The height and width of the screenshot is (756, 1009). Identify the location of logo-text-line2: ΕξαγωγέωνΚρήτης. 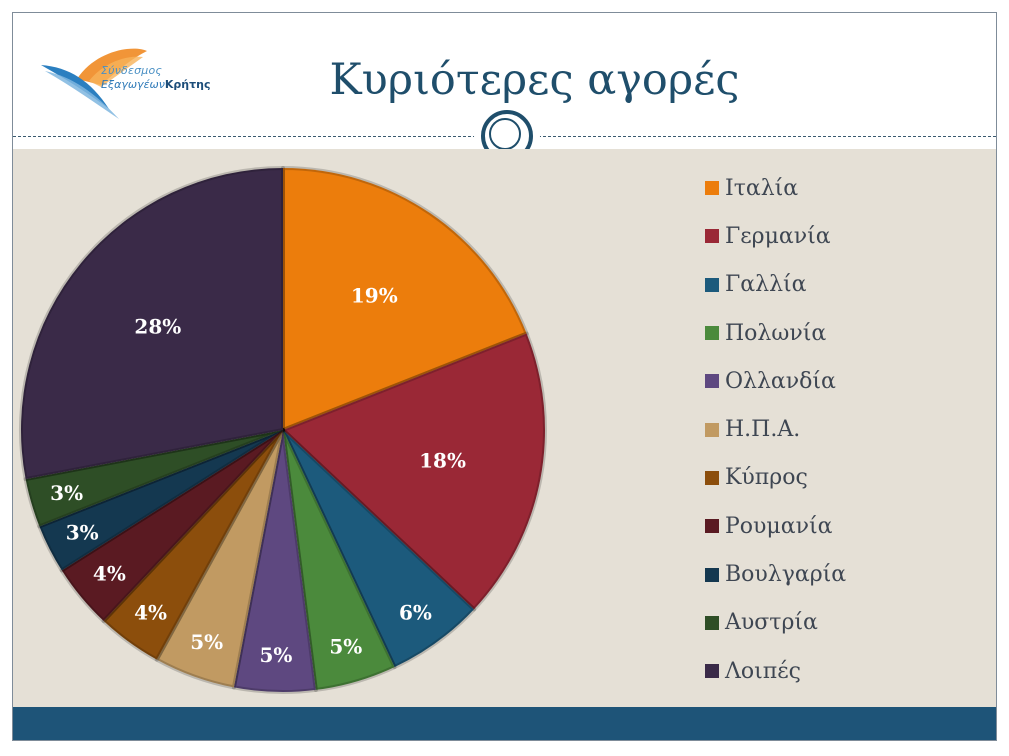
(155, 84).